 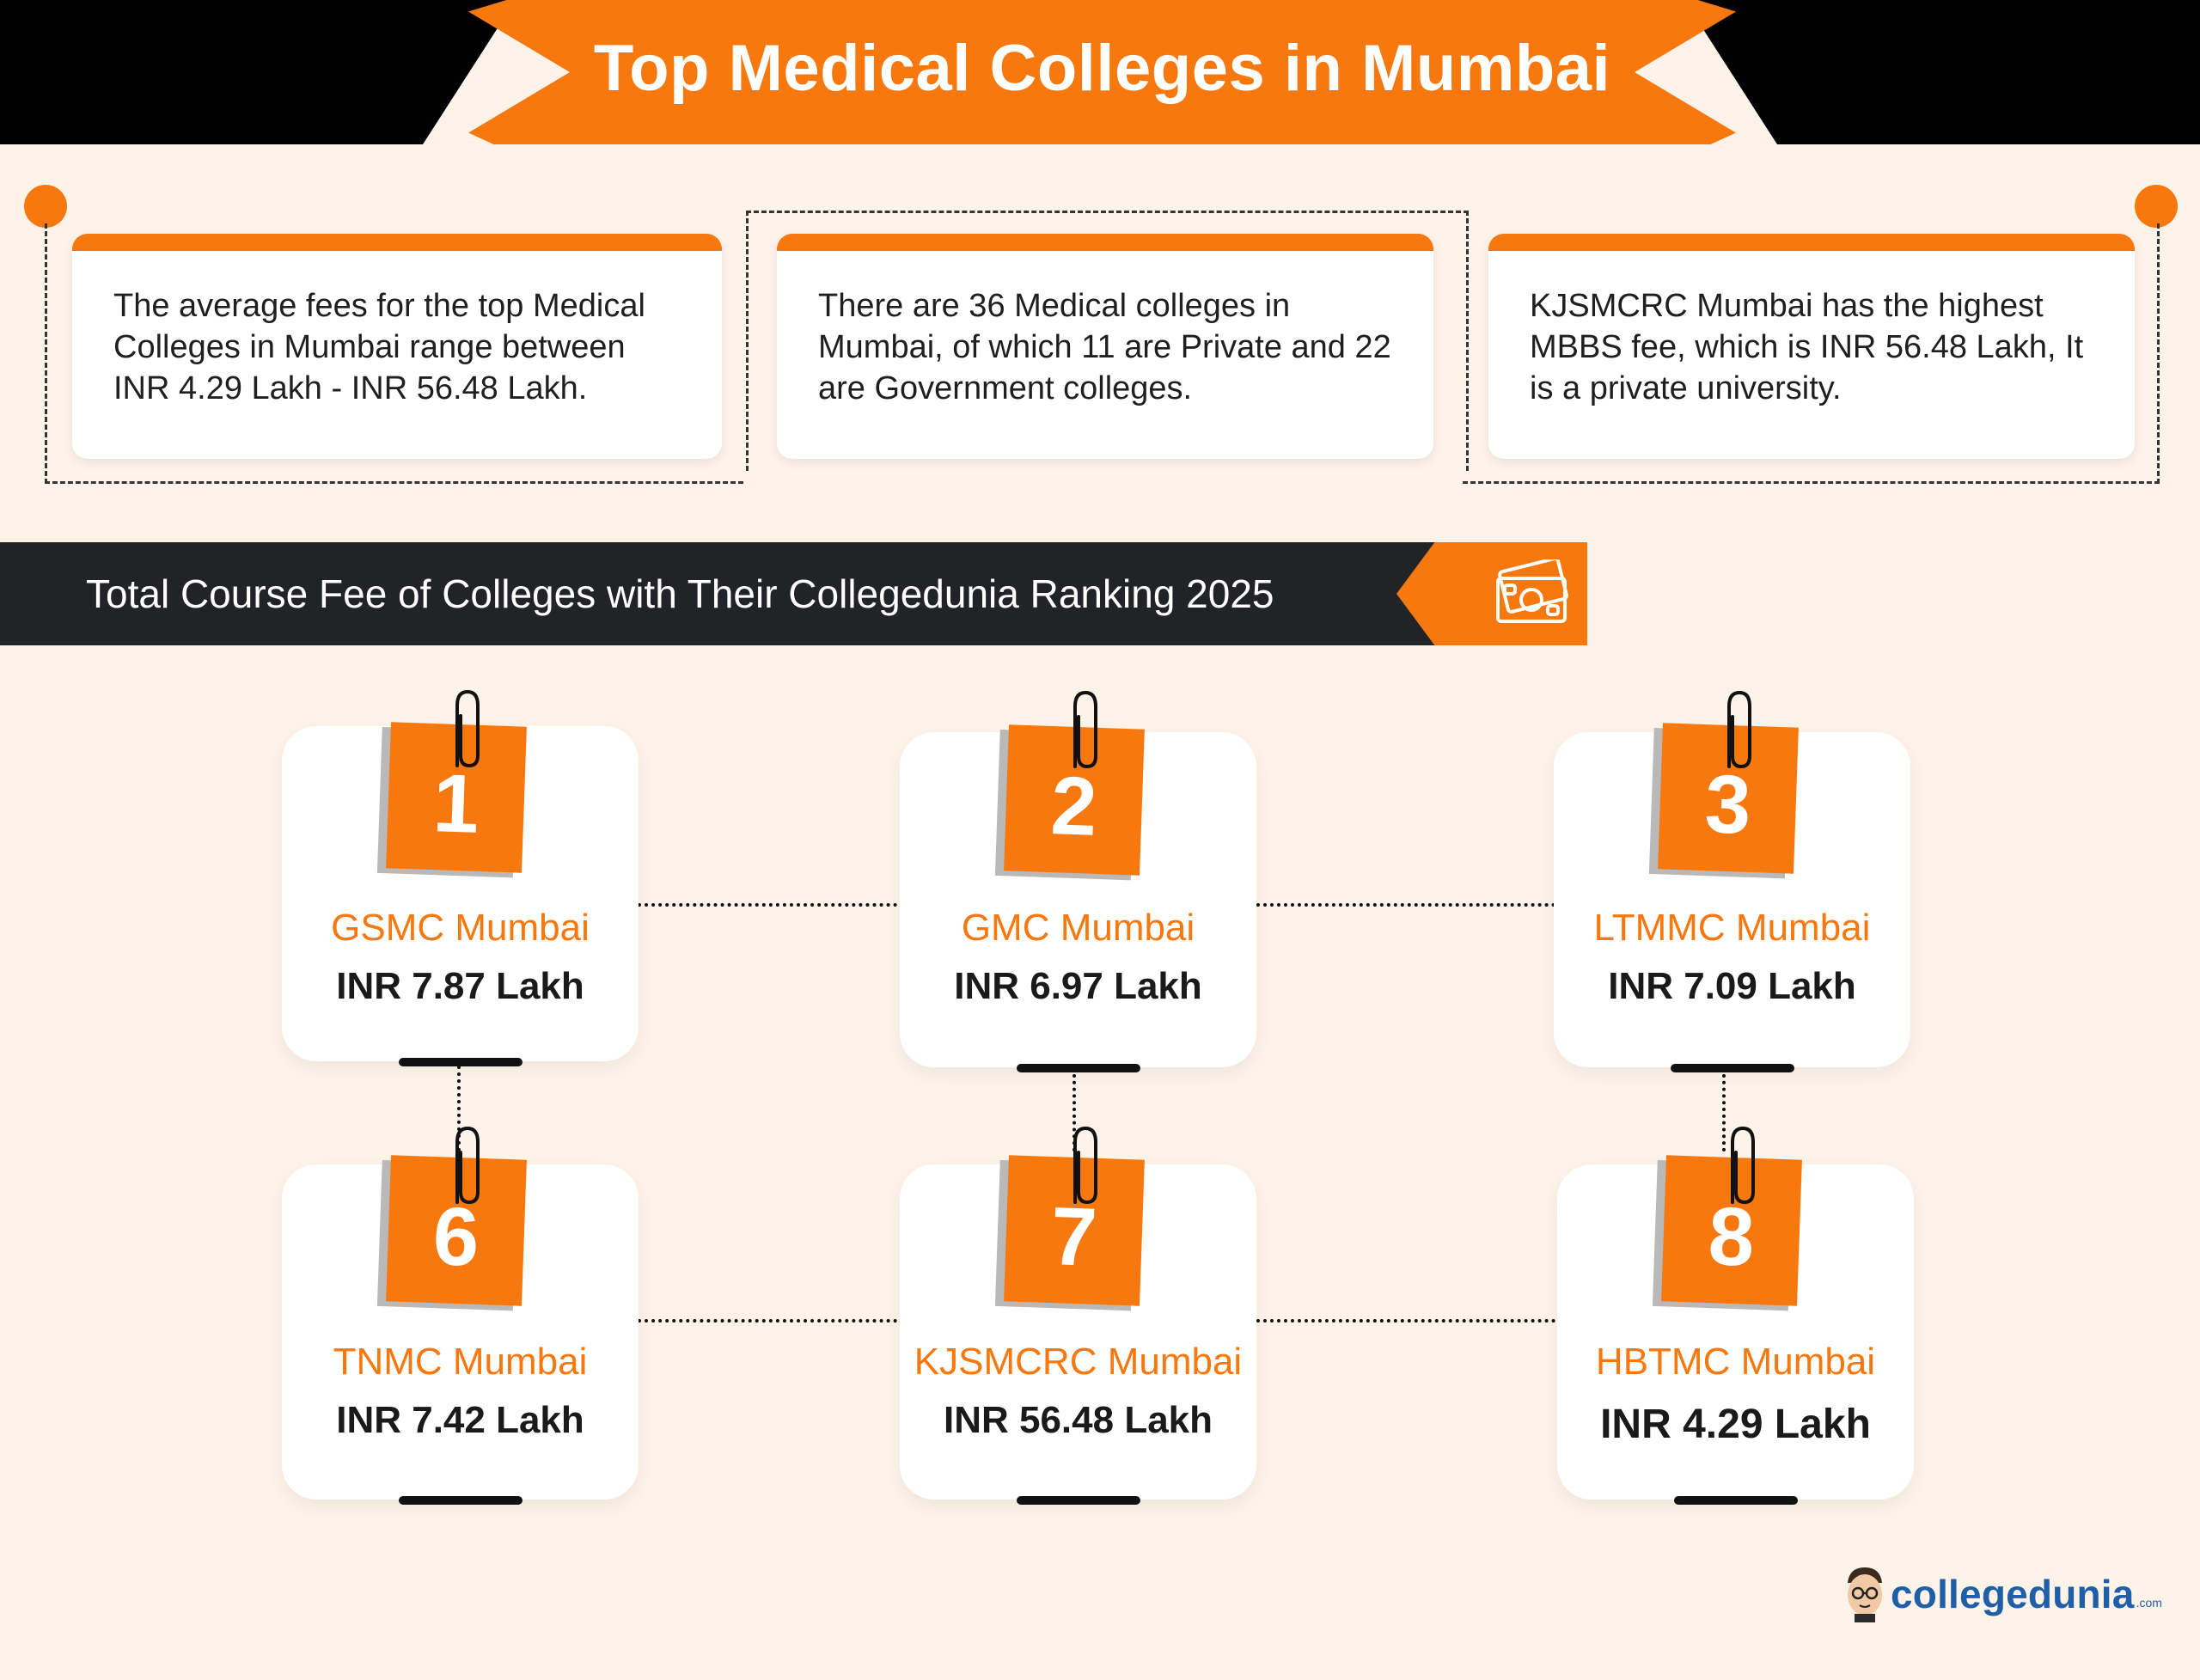 I want to click on college-card: 8 HBTMC Mumbai INR 4.29 Lakh, so click(x=1735, y=1316).